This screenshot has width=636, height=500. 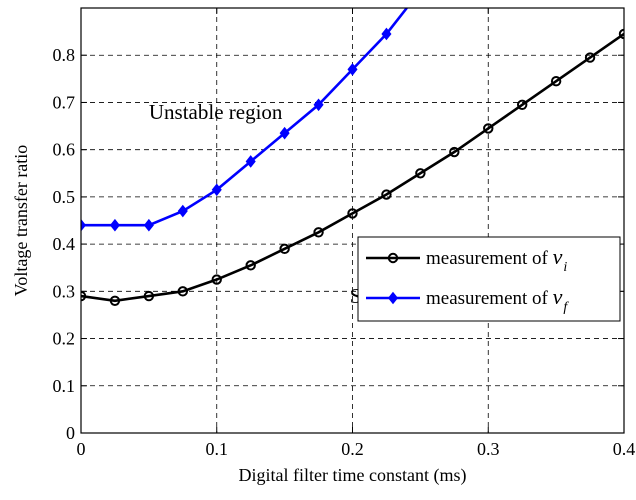 What do you see at coordinates (64, 244) in the screenshot?
I see `y-tick-label: 0.4` at bounding box center [64, 244].